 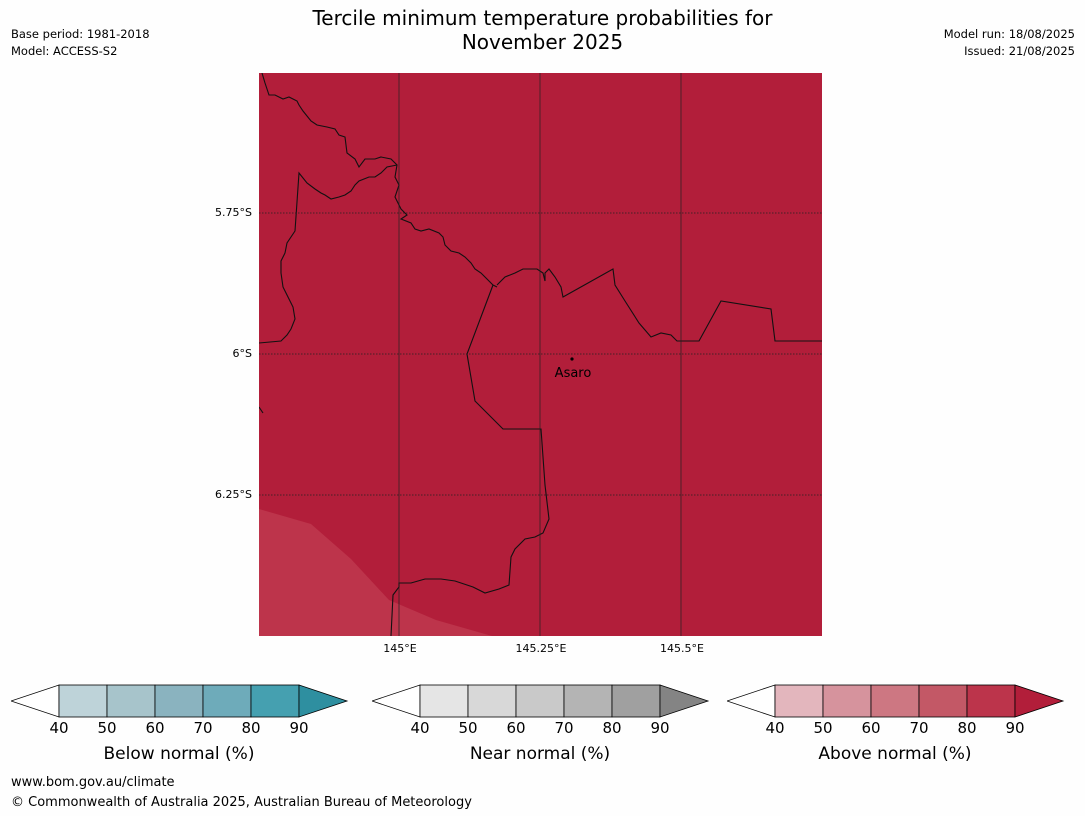 I want to click on province-boundary-central, so click(x=328, y=254).